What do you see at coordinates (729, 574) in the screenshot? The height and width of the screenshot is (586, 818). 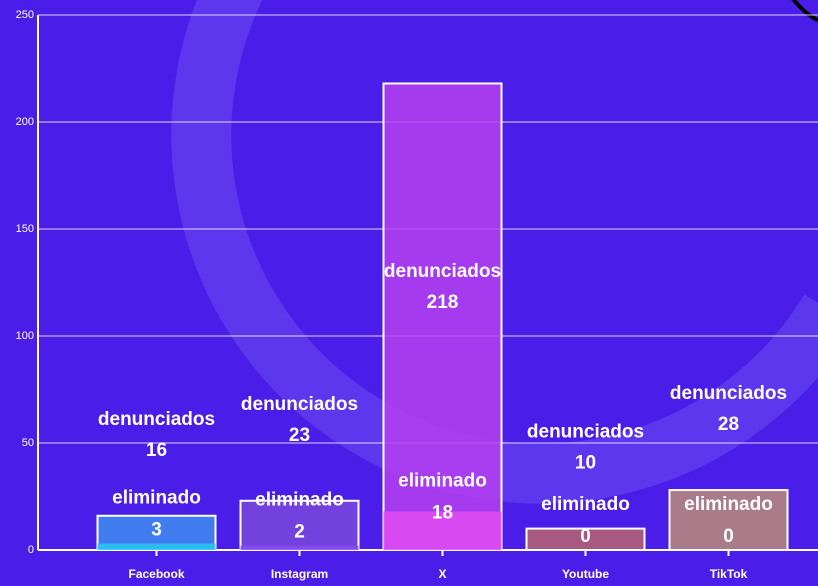 I see `x-tick-label: TikTok` at bounding box center [729, 574].